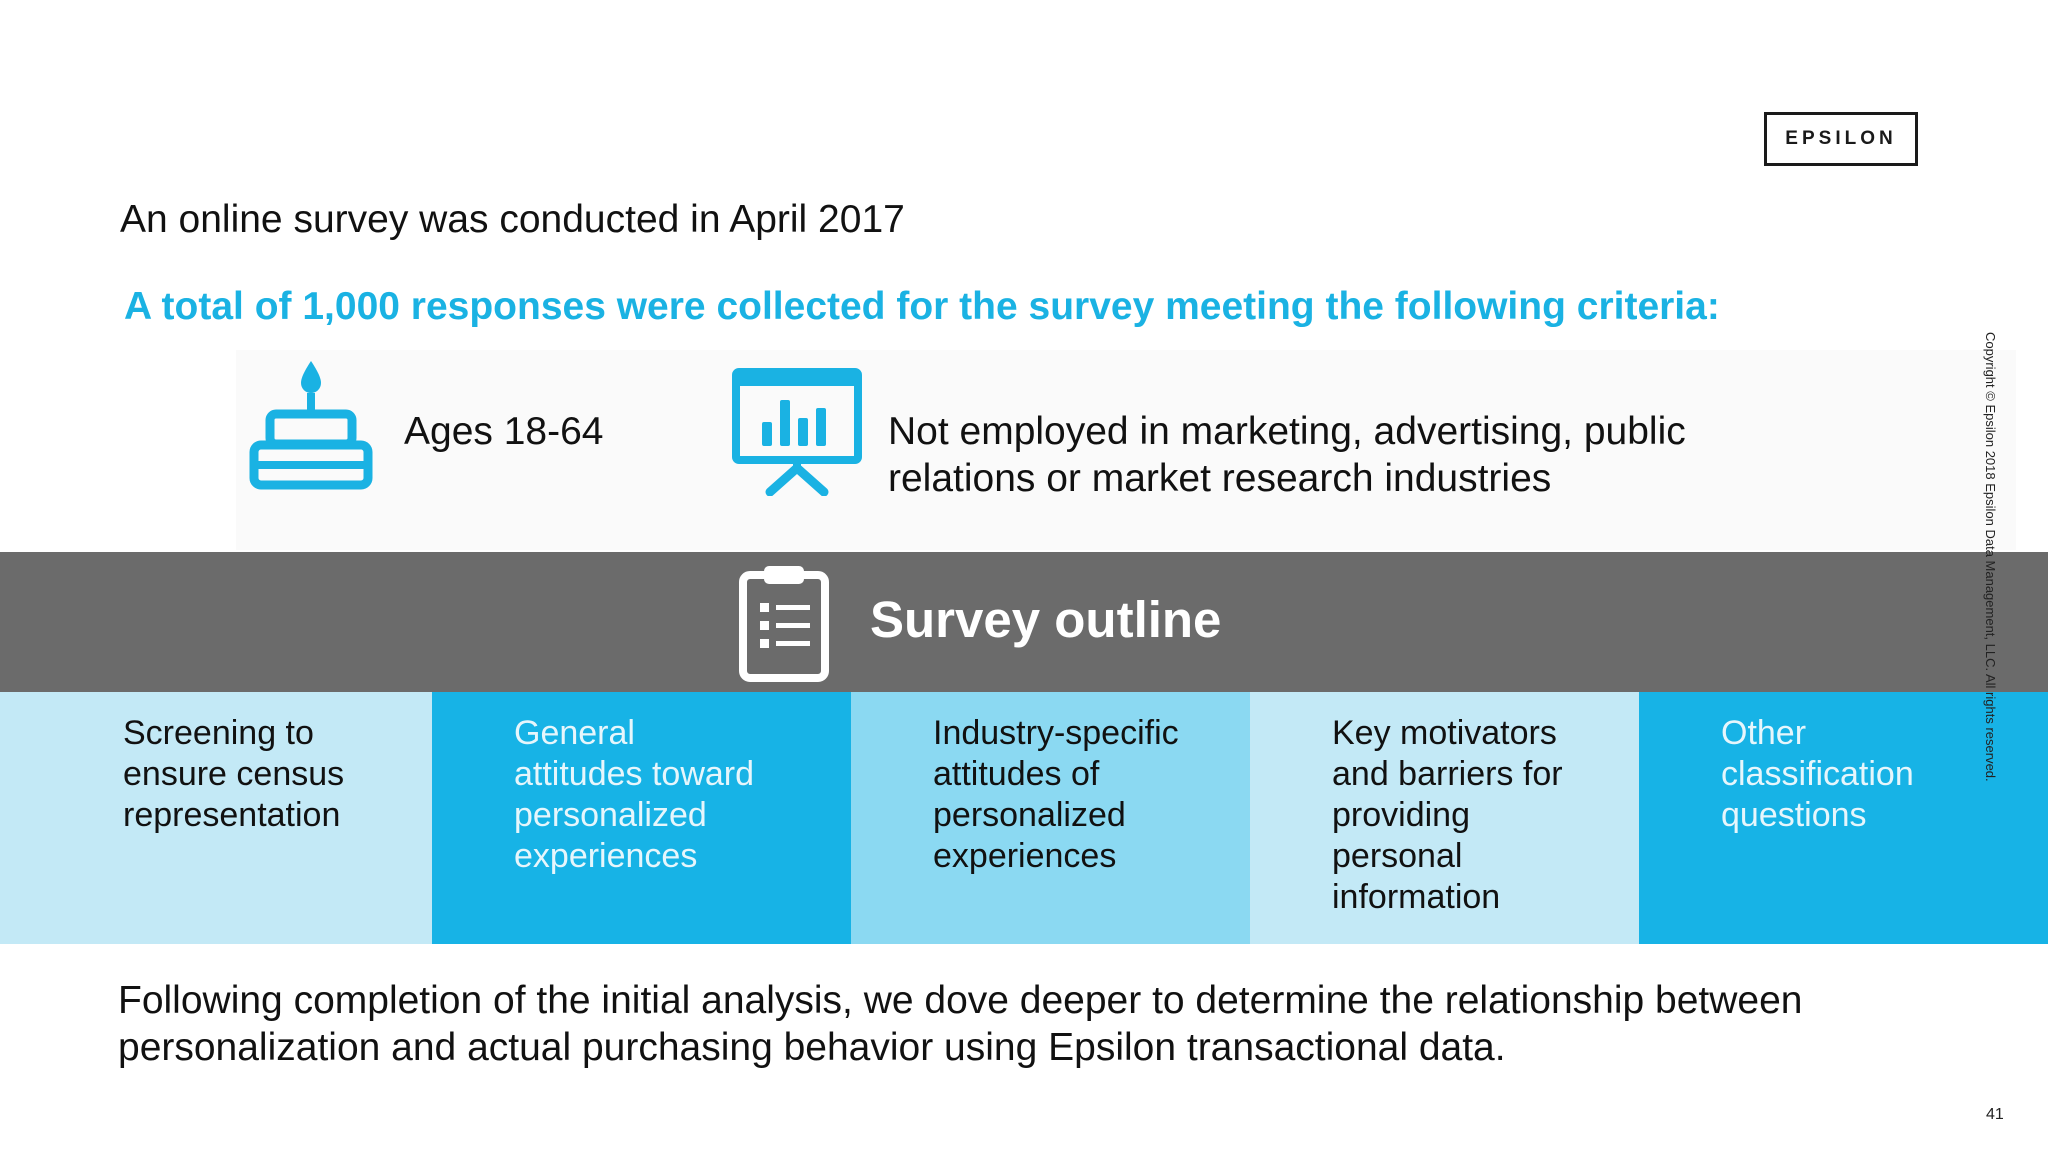  What do you see at coordinates (1817, 774) in the screenshot?
I see `outline-column-text: Other classification questions` at bounding box center [1817, 774].